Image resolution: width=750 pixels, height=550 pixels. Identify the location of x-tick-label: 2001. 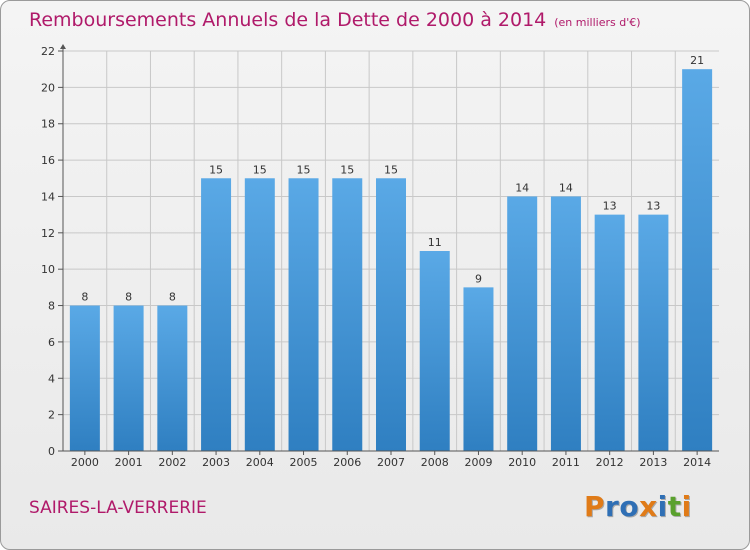
(129, 462).